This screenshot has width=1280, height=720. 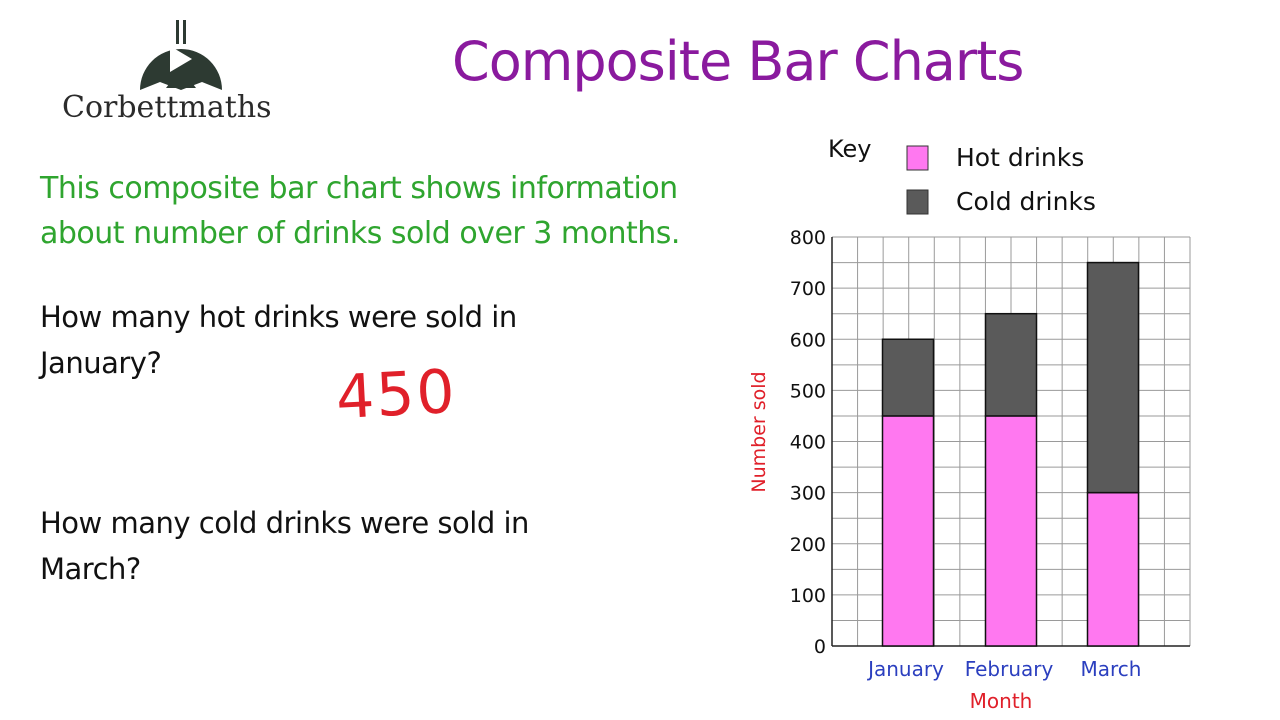 I want to click on x-tick-label: March, so click(x=1111, y=669).